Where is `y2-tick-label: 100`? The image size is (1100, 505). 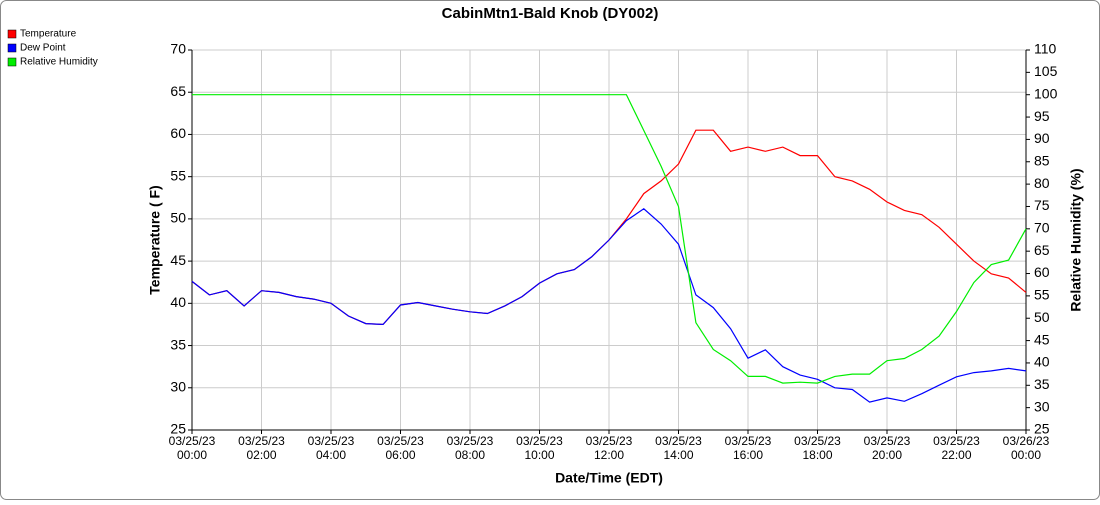 y2-tick-label: 100 is located at coordinates (1046, 93).